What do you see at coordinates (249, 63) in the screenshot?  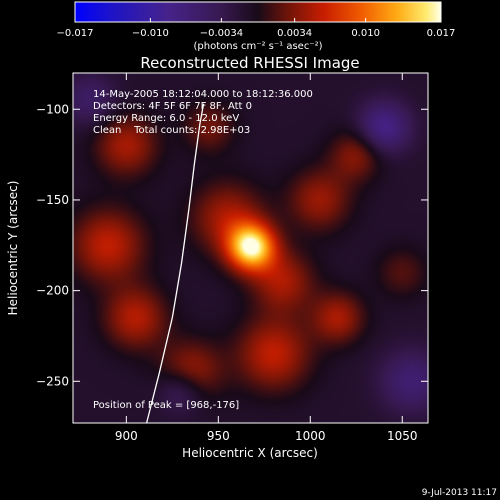 I see `chart-title: Reconstructed RHESSI Image` at bounding box center [249, 63].